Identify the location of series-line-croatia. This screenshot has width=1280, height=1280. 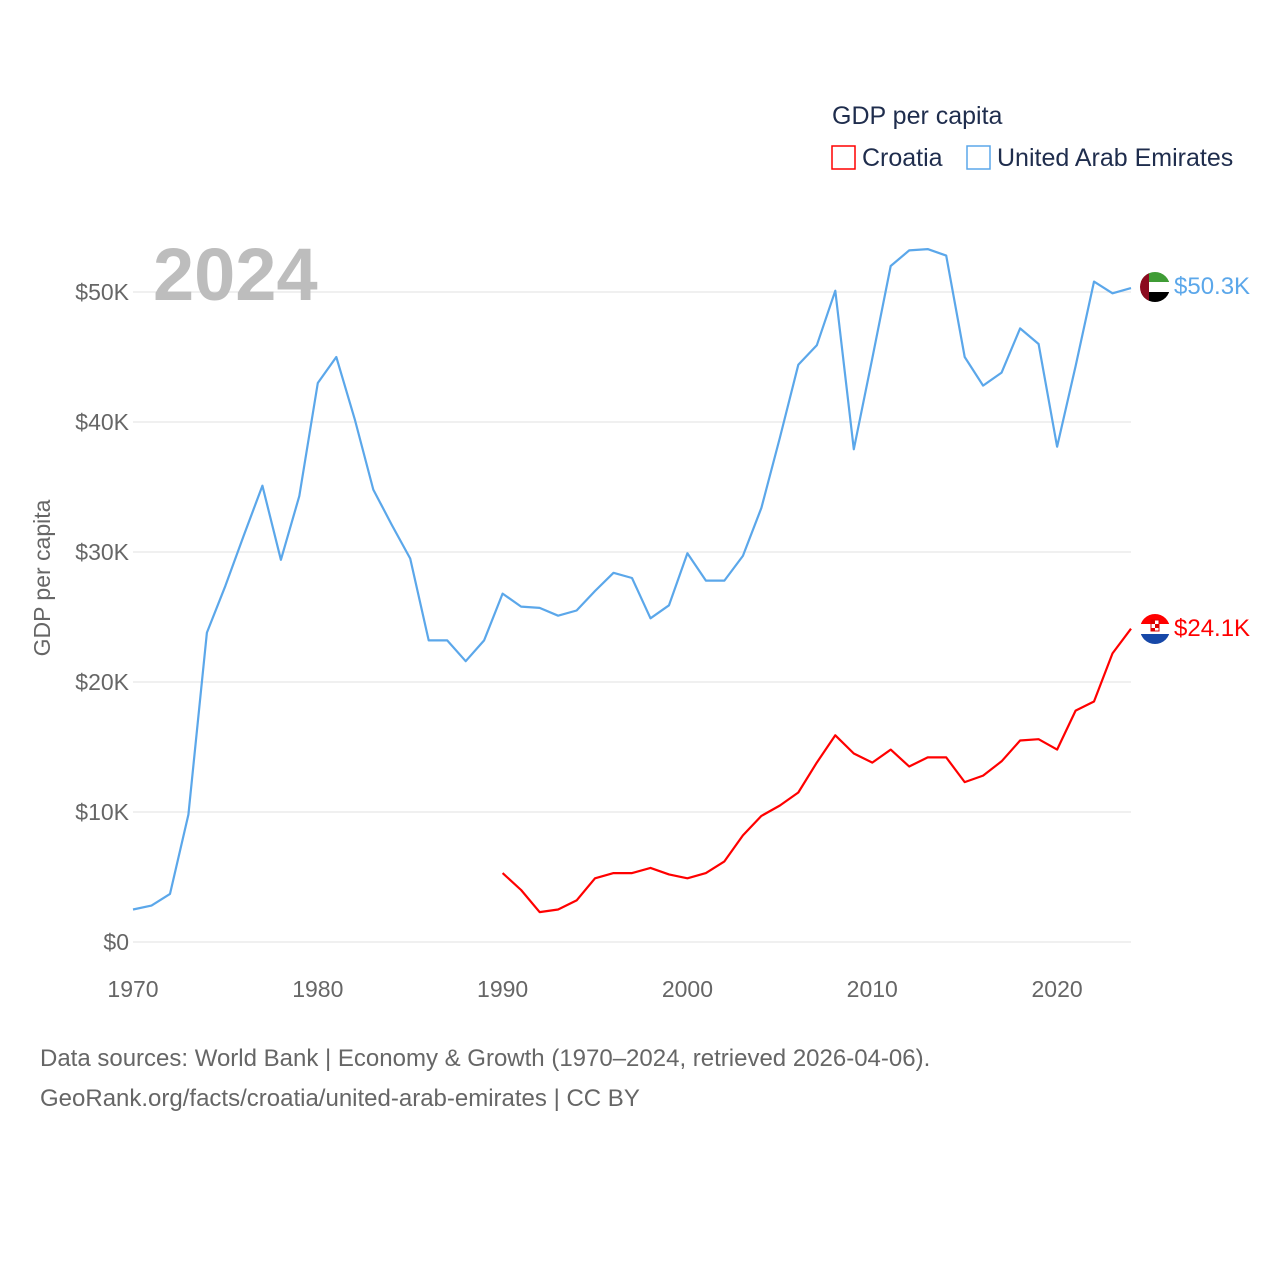
(816, 771).